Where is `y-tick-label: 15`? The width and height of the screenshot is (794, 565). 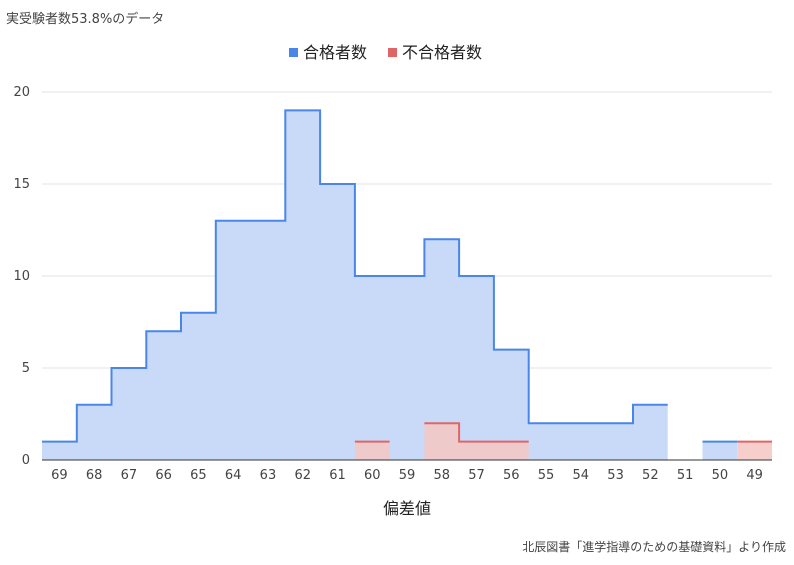 y-tick-label: 15 is located at coordinates (21, 184).